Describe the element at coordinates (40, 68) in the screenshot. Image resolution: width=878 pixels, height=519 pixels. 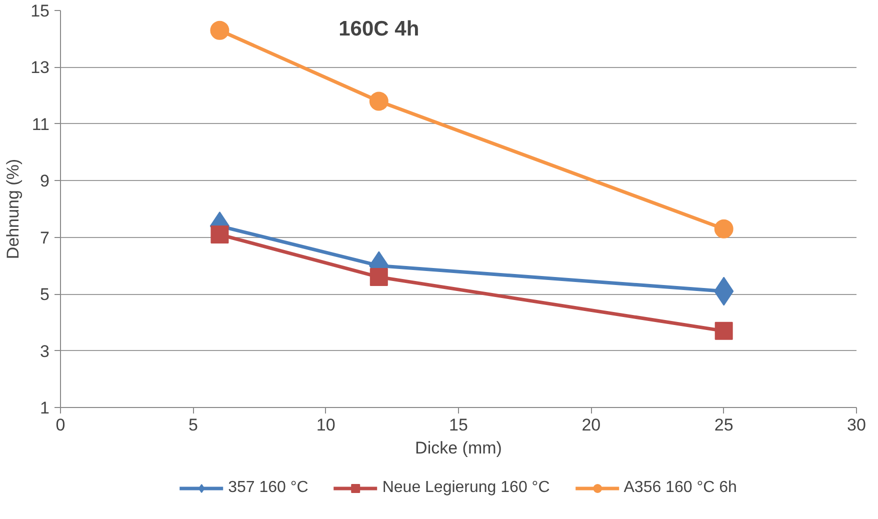
I see `y-tick-label: 13` at that location.